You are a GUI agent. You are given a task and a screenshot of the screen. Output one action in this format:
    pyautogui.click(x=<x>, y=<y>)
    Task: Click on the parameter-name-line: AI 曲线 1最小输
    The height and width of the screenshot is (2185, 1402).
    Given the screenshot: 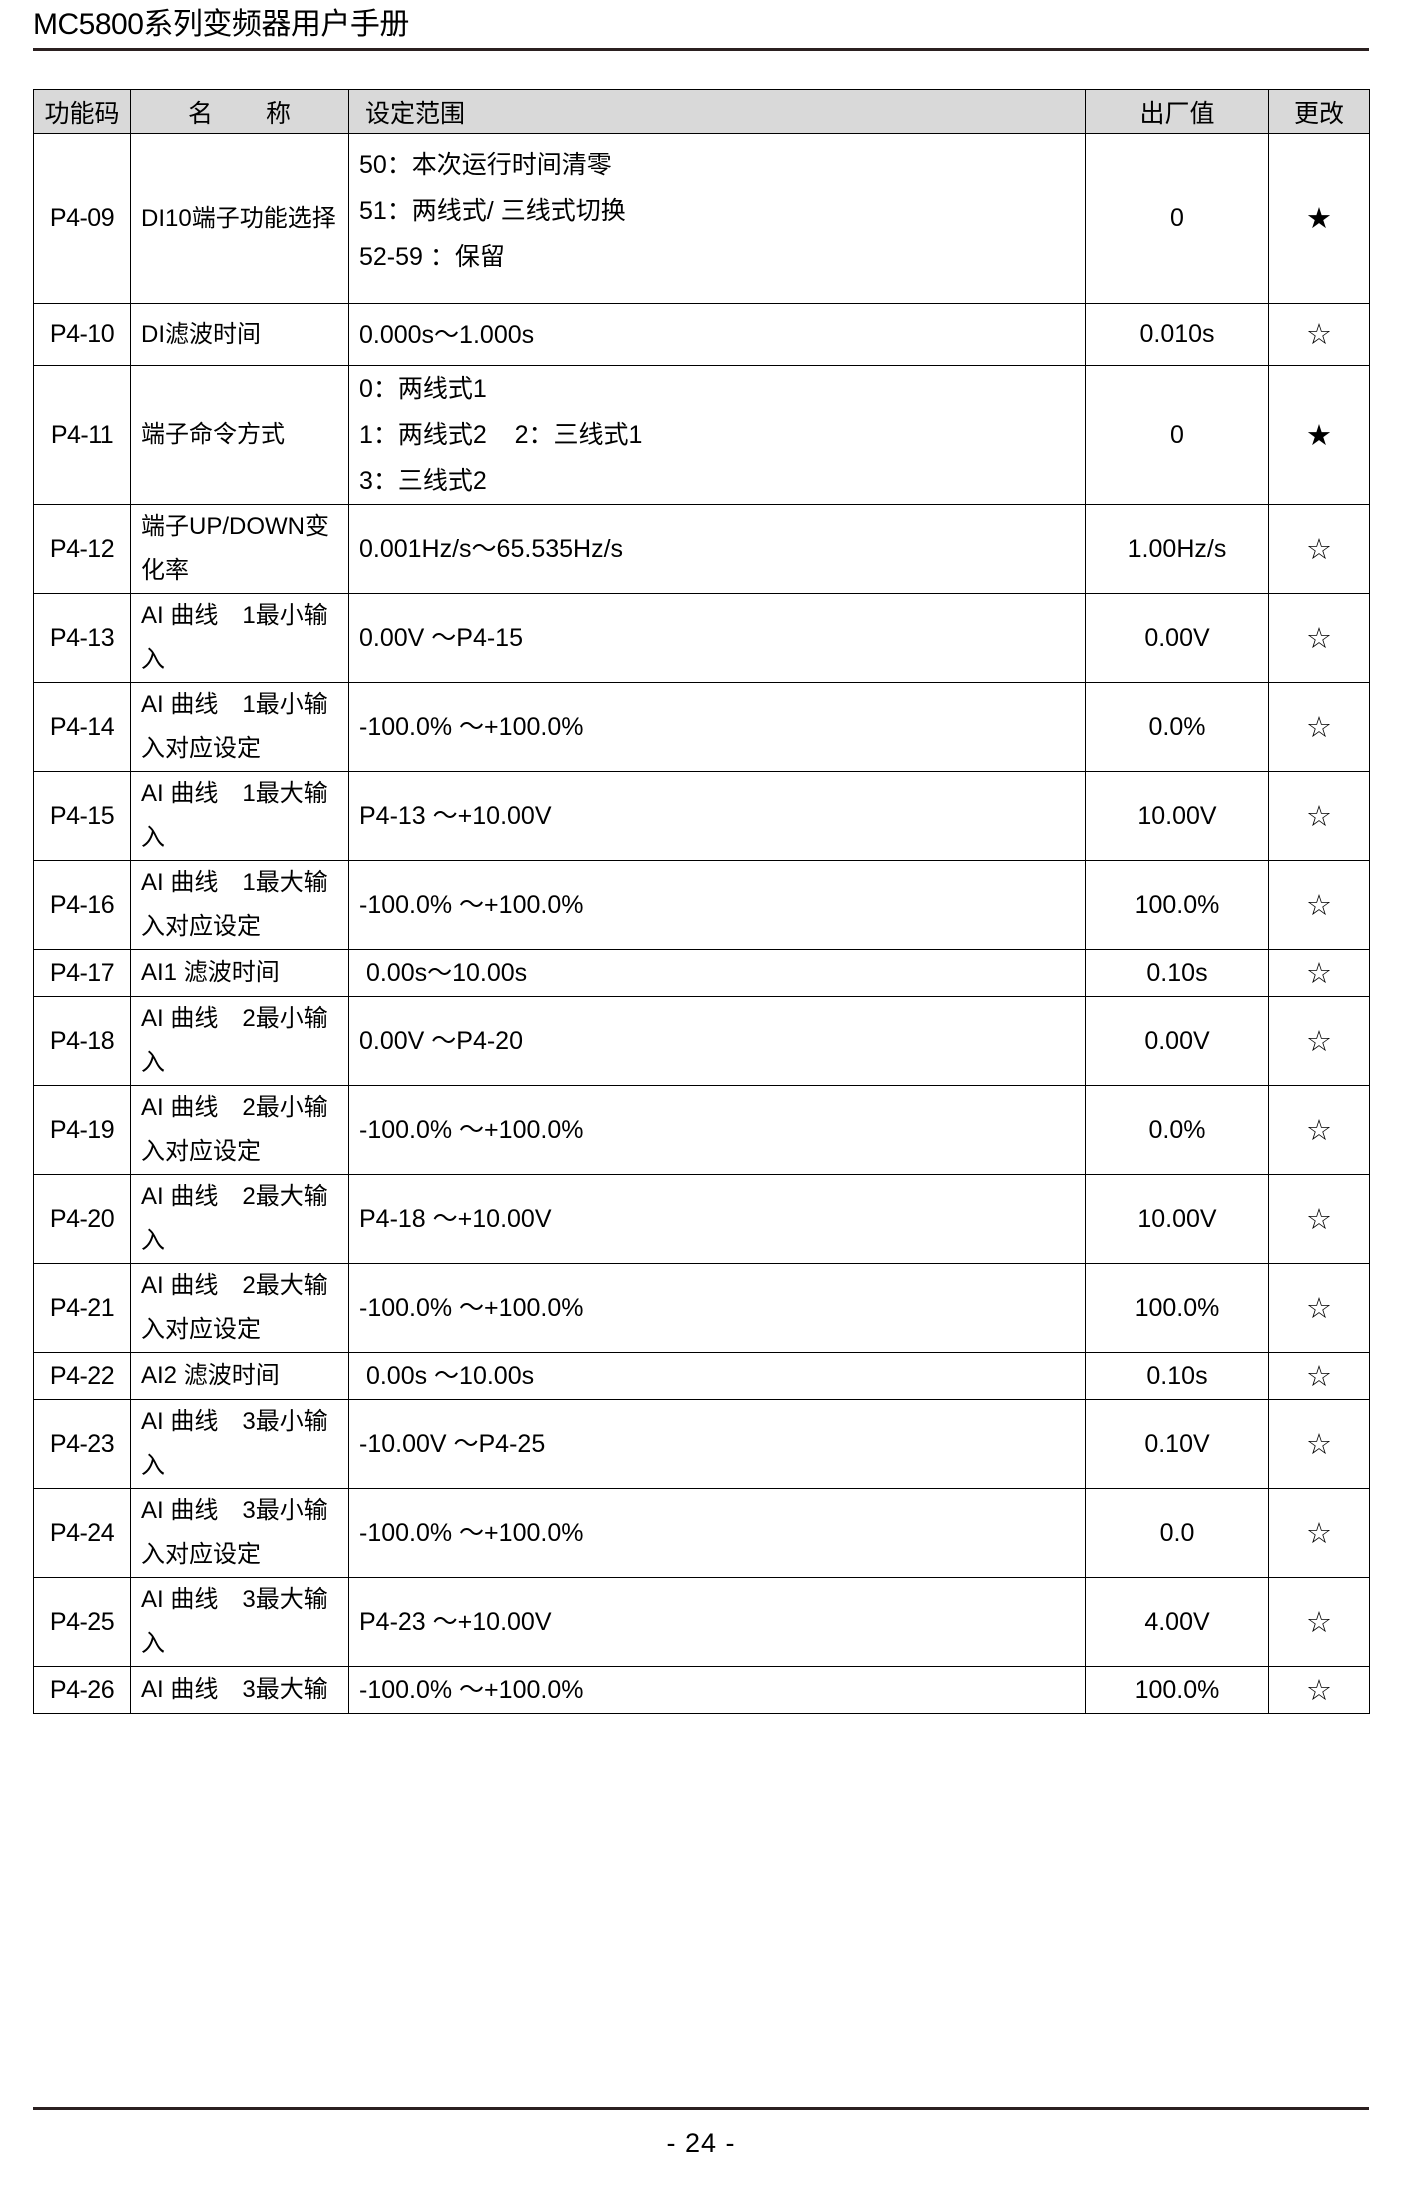 What is the action you would take?
    pyautogui.click(x=234, y=615)
    